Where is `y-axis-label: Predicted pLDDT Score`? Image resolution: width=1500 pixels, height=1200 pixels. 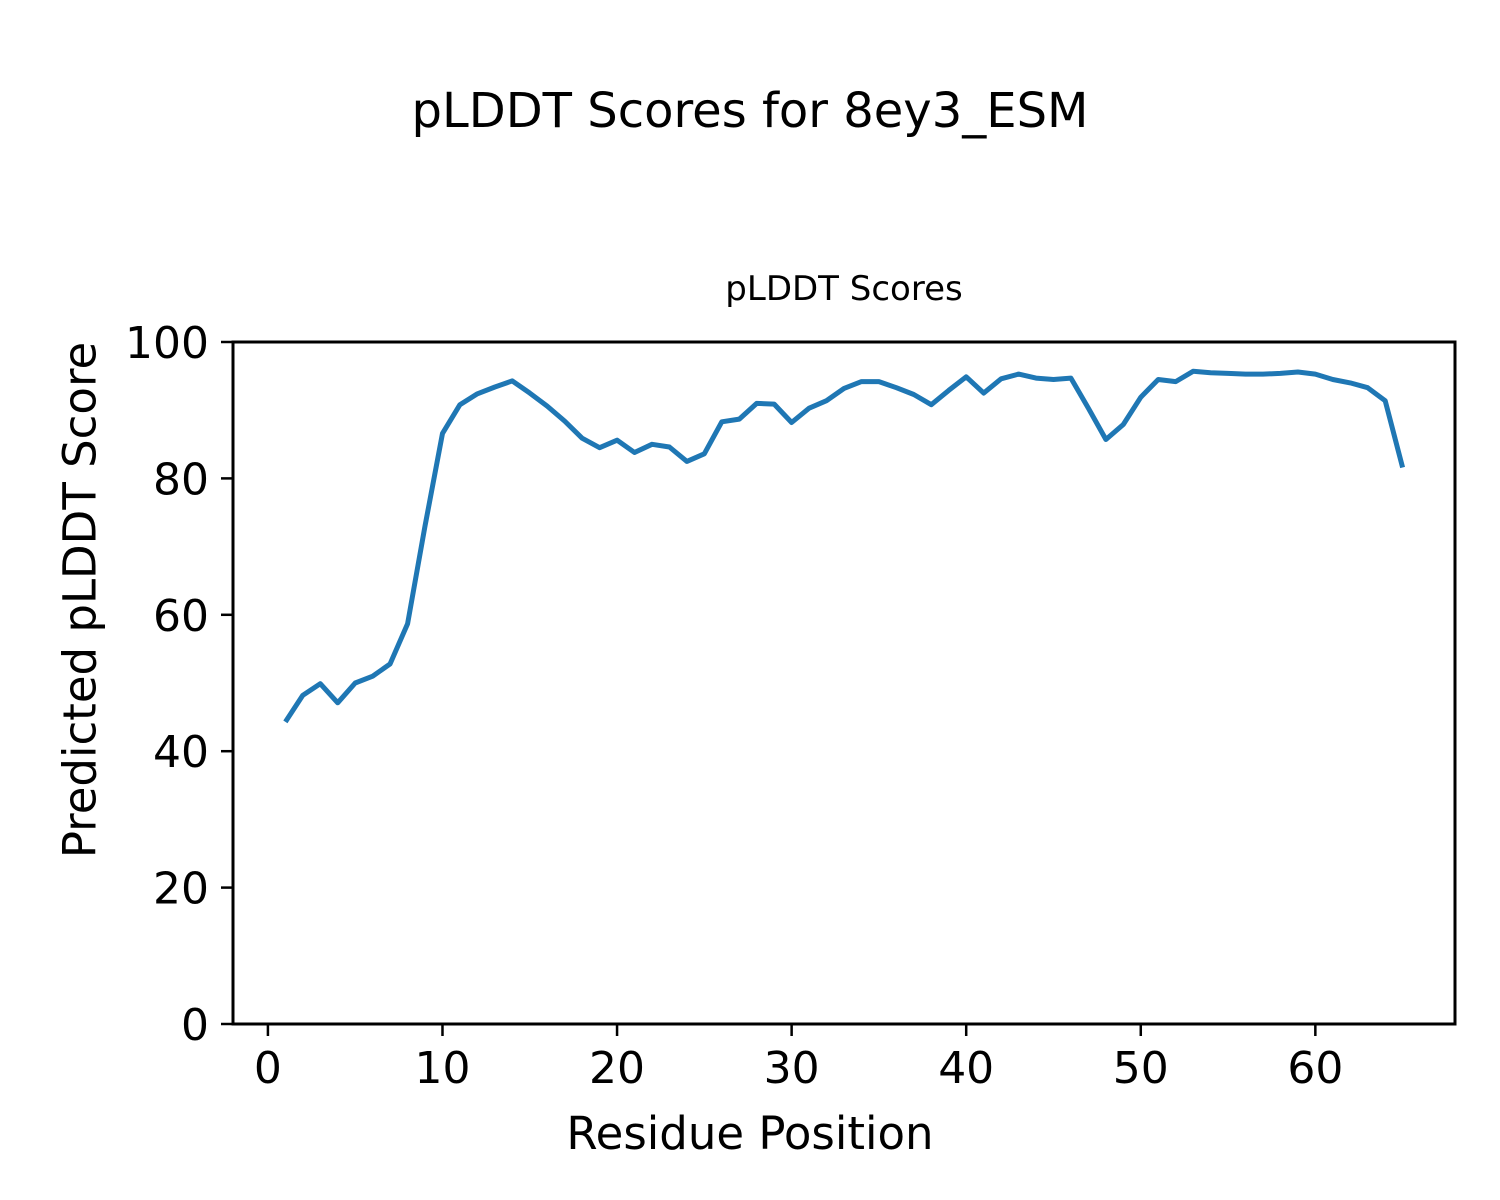 y-axis-label: Predicted pLDDT Score is located at coordinates (80, 600).